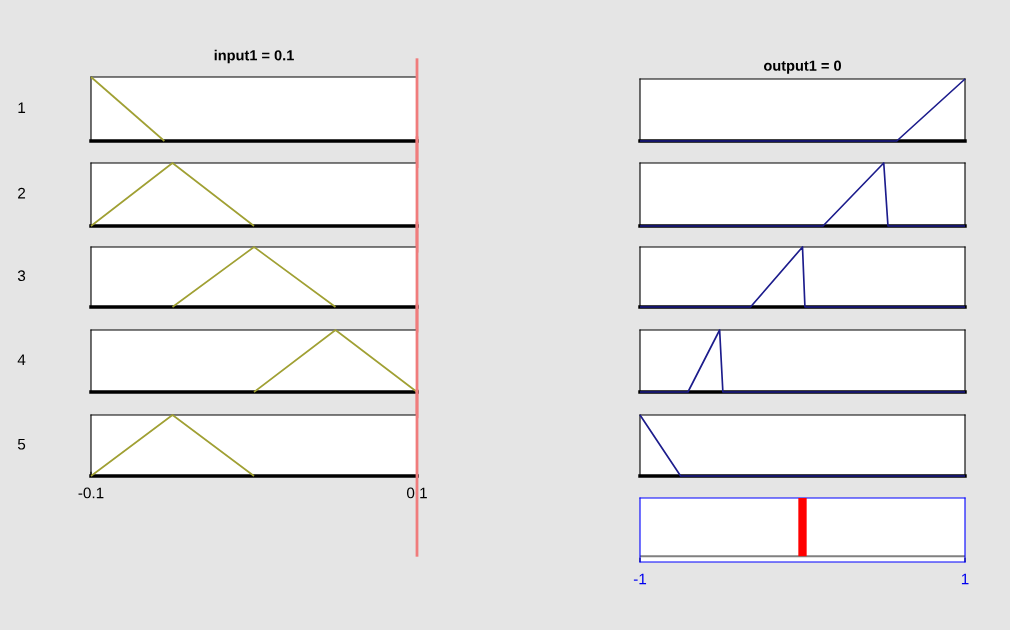  What do you see at coordinates (640, 579) in the screenshot?
I see `x-tick-label: -1` at bounding box center [640, 579].